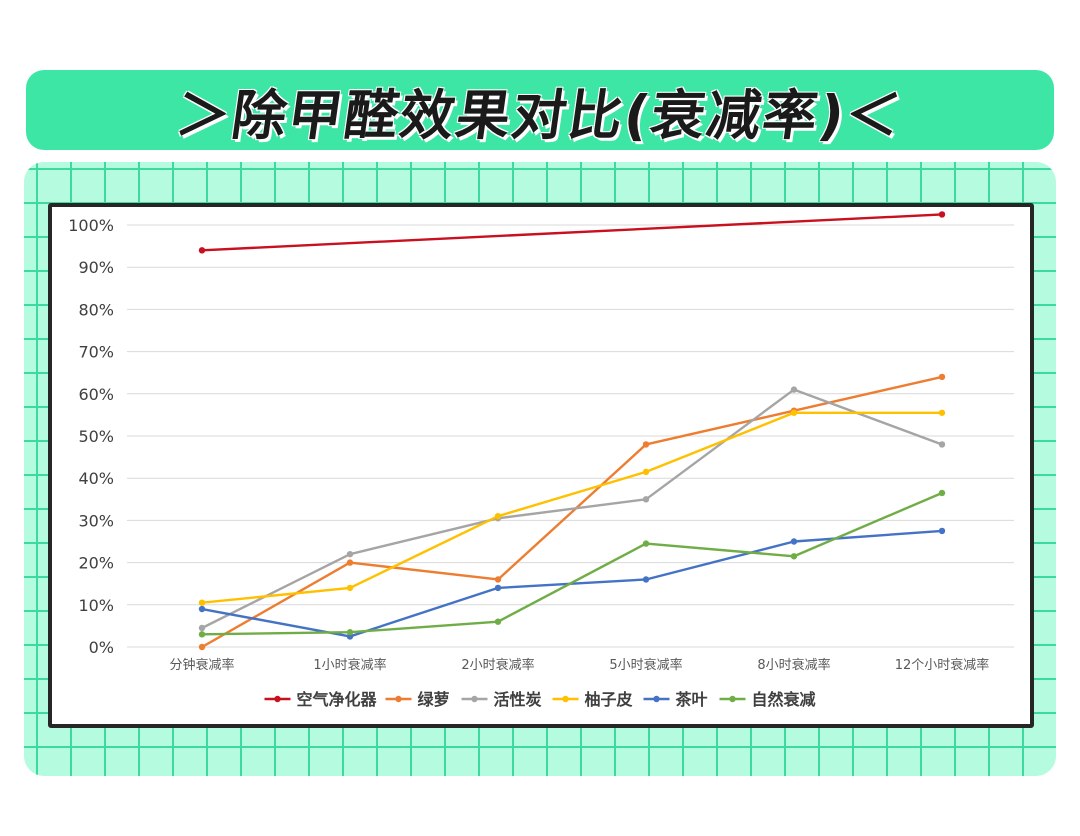  I want to click on legend-entry: 绿萝, so click(434, 699).